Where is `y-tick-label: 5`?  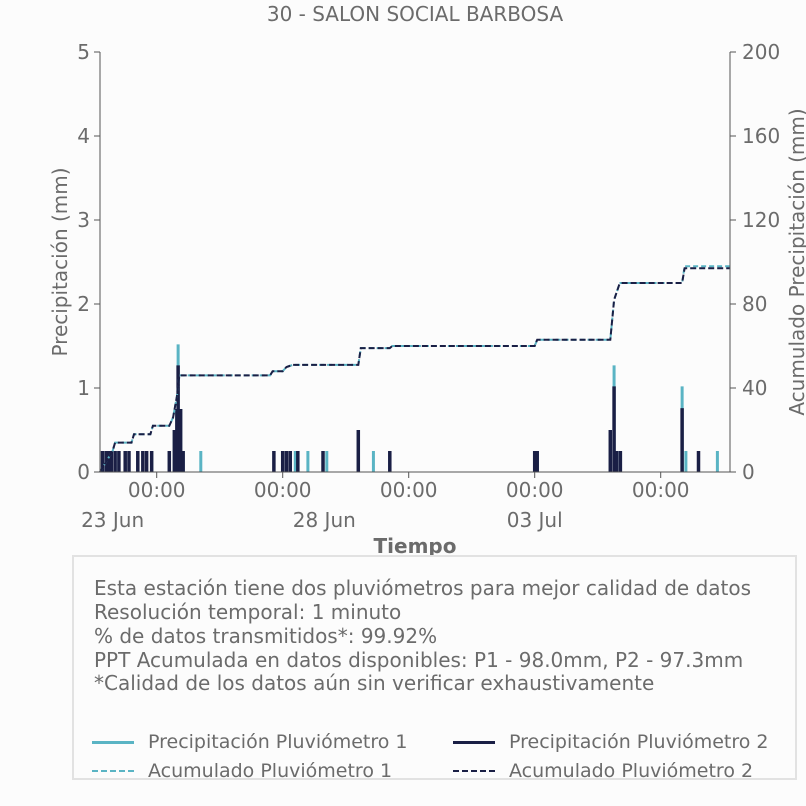
y-tick-label: 5 is located at coordinates (83, 52).